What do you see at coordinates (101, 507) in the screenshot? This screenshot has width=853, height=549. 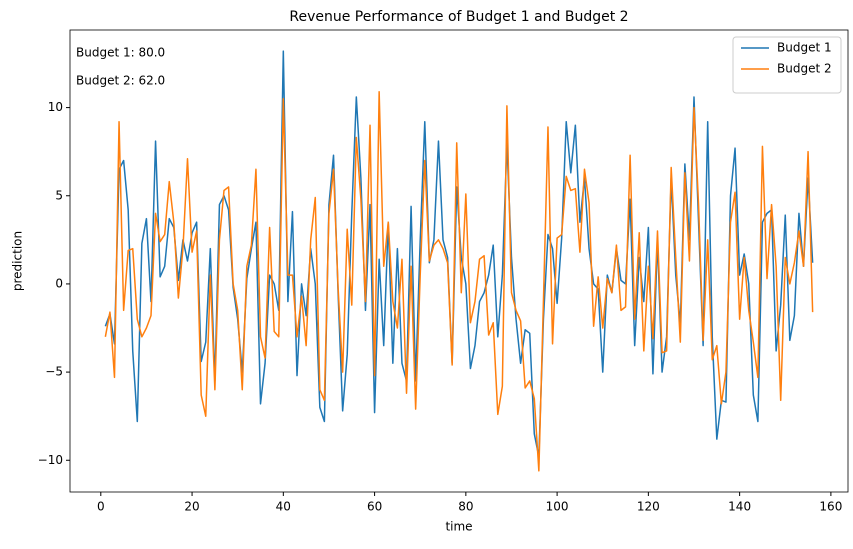 I see `x-tick-label: 0` at bounding box center [101, 507].